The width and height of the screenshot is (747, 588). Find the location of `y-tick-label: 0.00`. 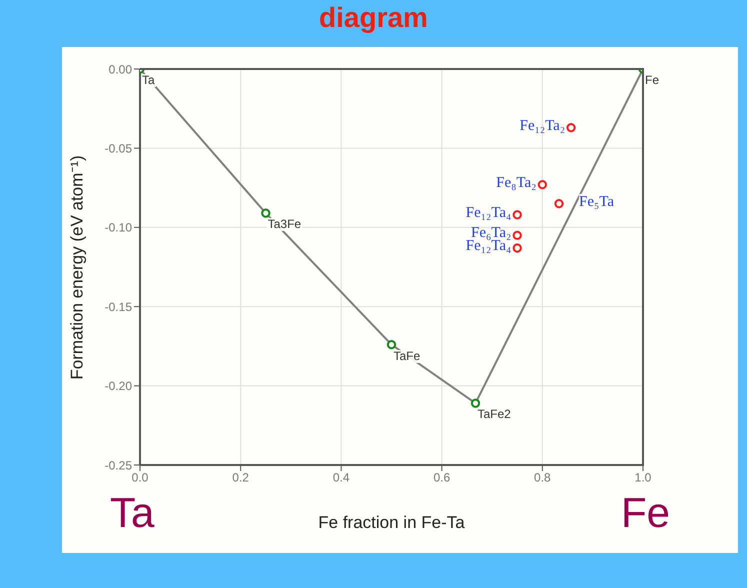

y-tick-label: 0.00 is located at coordinates (120, 69).